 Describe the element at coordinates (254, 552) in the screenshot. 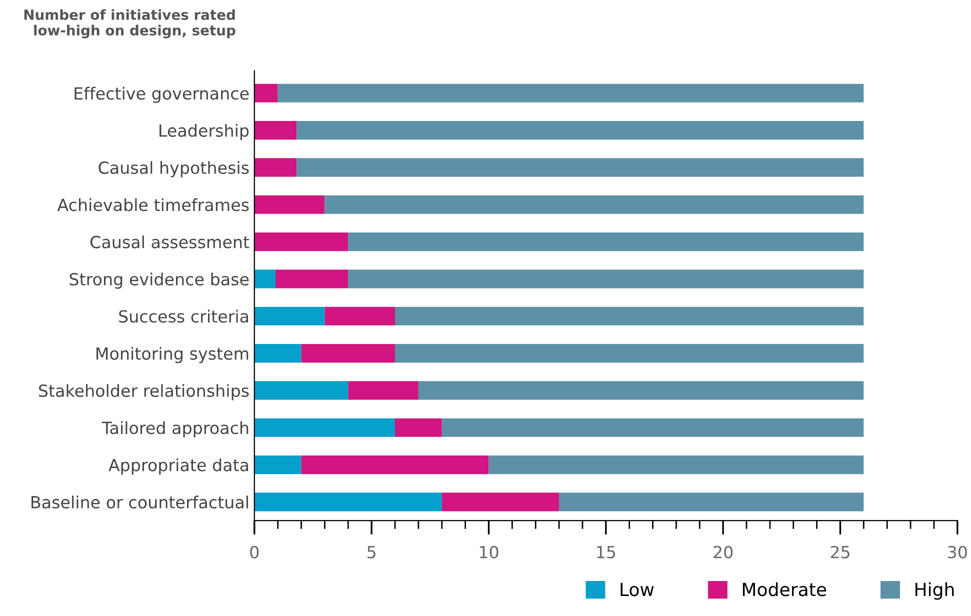

I see `x-tick-label: 0` at that location.